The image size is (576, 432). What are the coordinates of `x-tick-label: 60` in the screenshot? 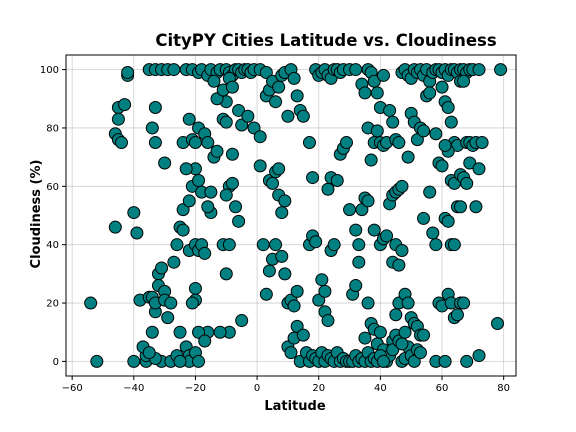 It's located at (442, 388).